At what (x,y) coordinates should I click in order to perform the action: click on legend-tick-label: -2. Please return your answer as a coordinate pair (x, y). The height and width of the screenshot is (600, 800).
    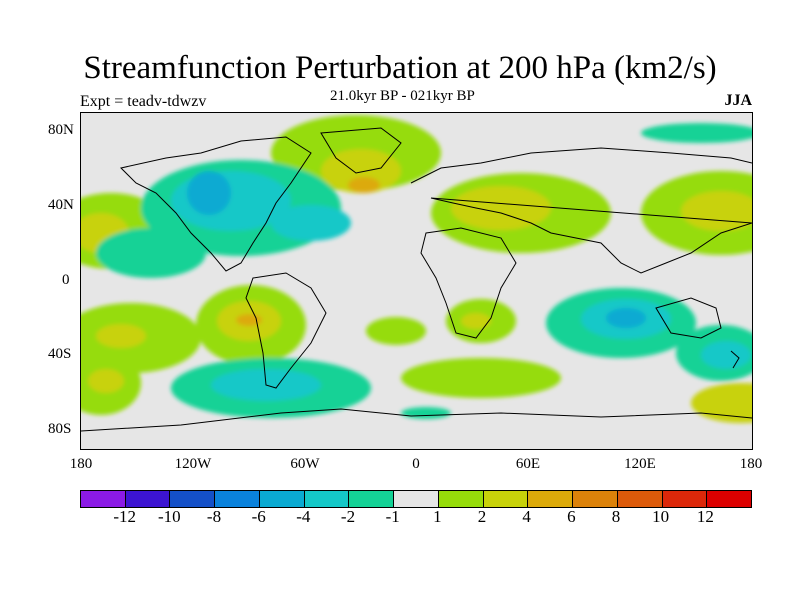
    Looking at the image, I should click on (348, 516).